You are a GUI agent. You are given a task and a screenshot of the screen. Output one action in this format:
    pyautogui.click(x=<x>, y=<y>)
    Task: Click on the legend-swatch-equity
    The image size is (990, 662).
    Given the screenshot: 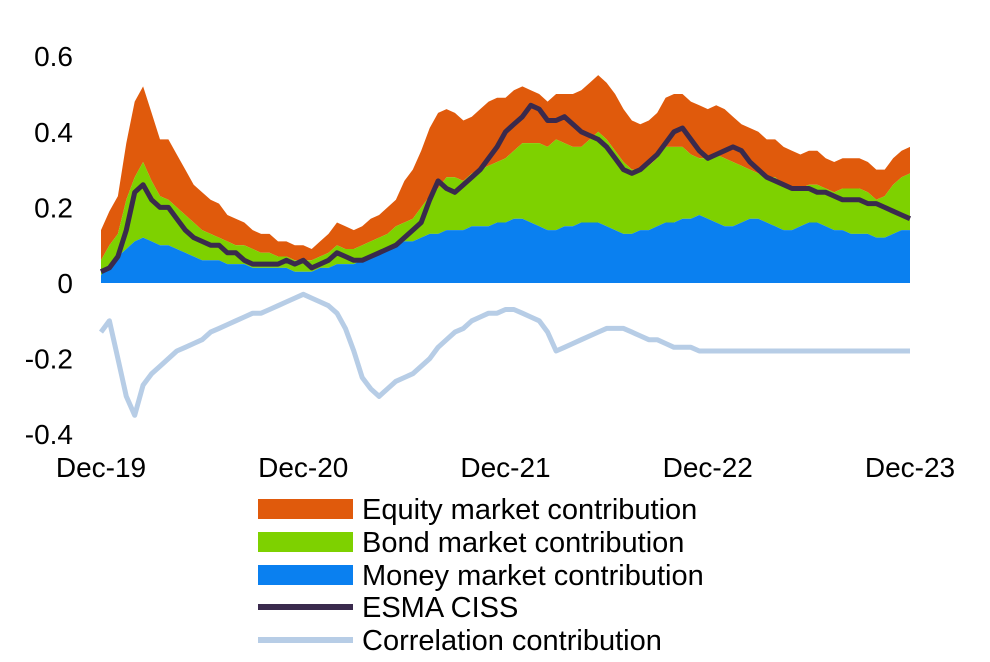 What is the action you would take?
    pyautogui.click(x=305, y=509)
    